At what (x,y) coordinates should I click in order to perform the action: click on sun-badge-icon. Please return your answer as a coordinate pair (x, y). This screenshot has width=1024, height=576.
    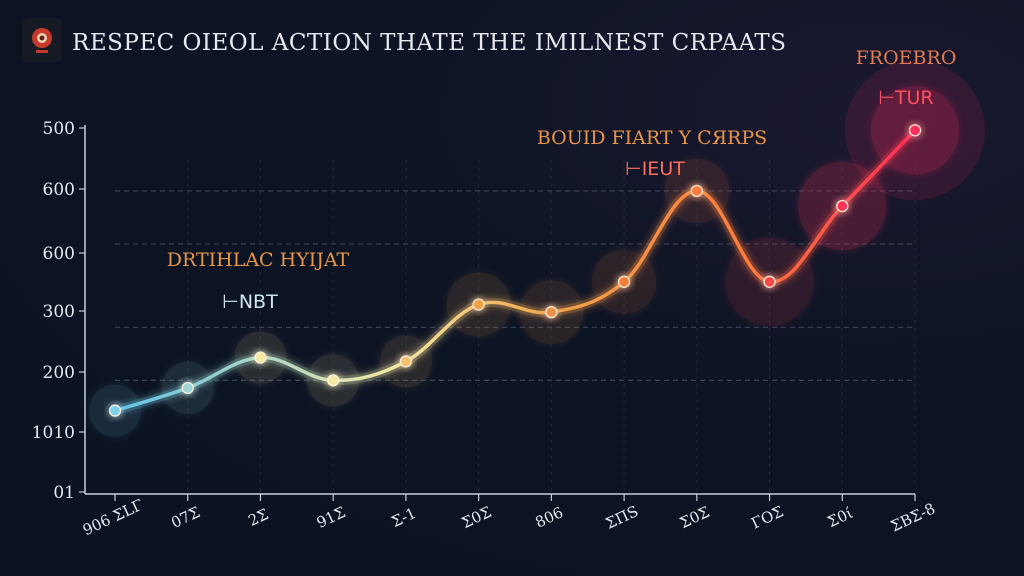
    Looking at the image, I should click on (42, 40).